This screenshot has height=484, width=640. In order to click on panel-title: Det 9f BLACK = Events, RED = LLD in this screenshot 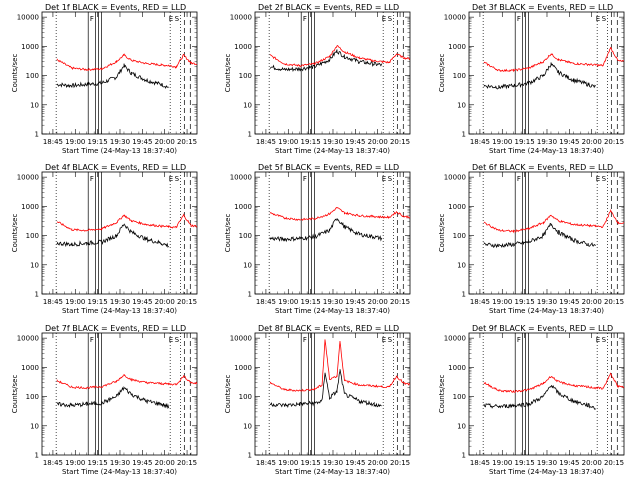, I will do `click(542, 328)`.